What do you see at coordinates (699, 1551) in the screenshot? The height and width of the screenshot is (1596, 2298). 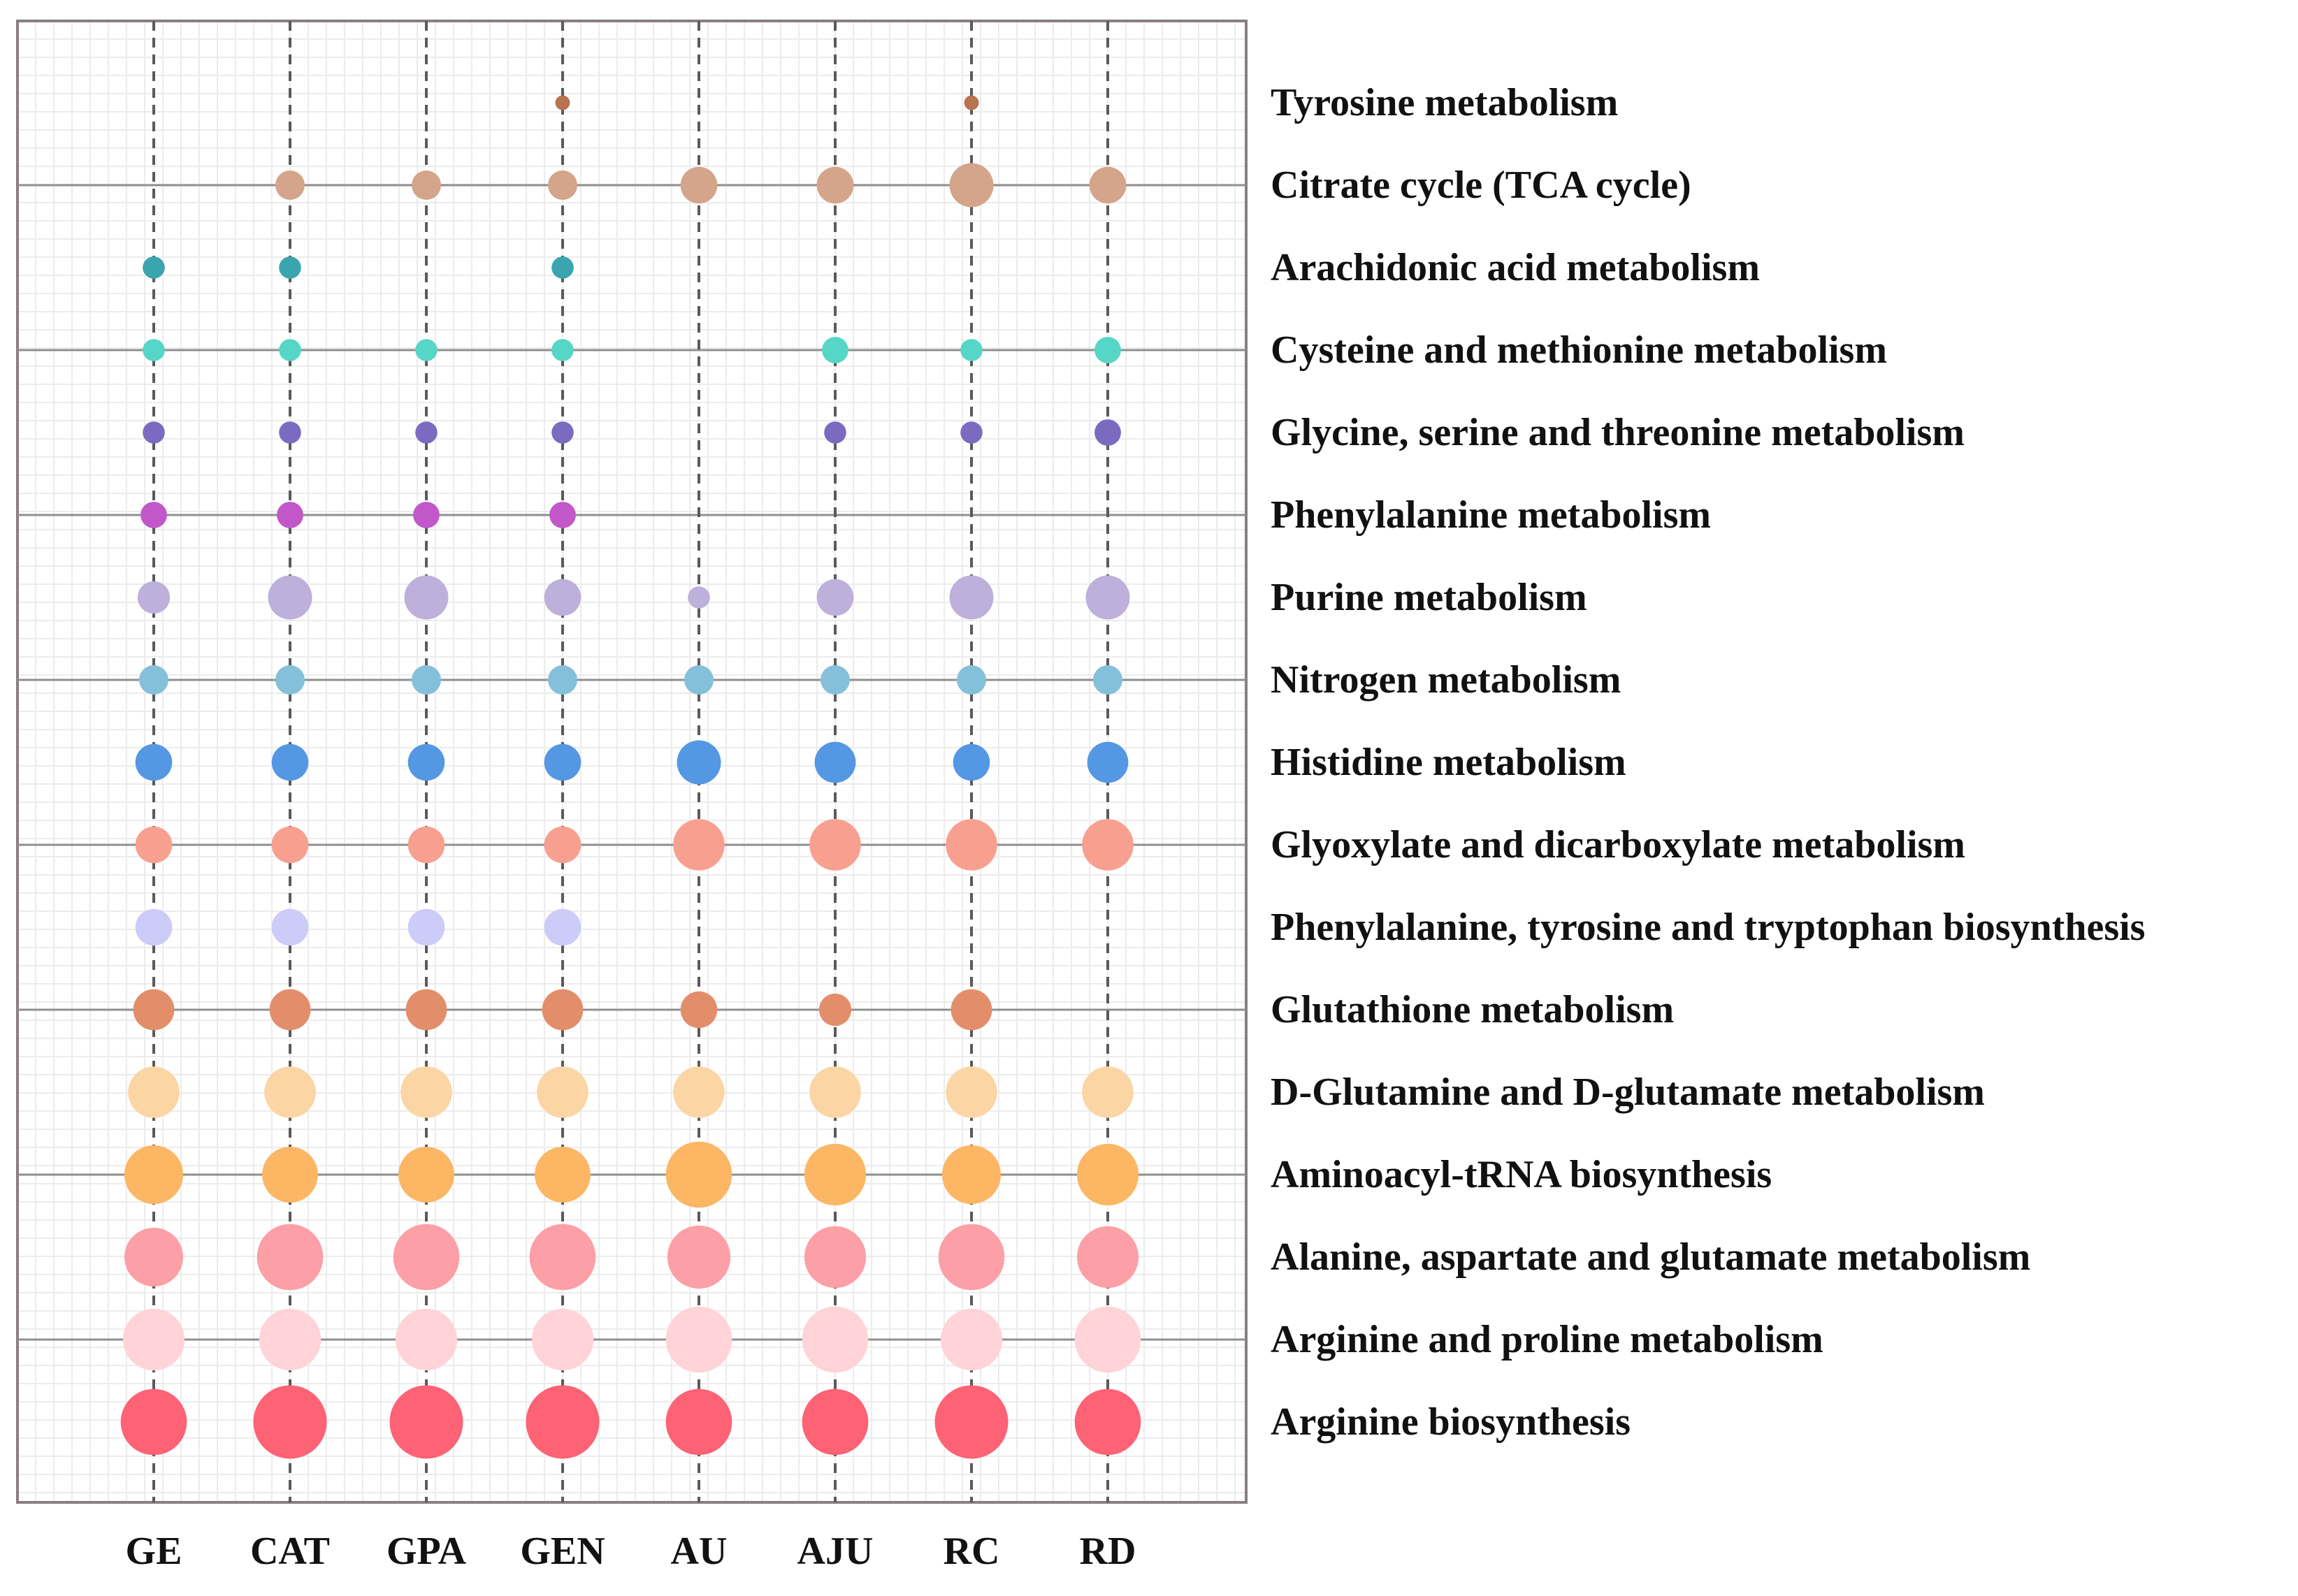 I see `sample-label: AU` at bounding box center [699, 1551].